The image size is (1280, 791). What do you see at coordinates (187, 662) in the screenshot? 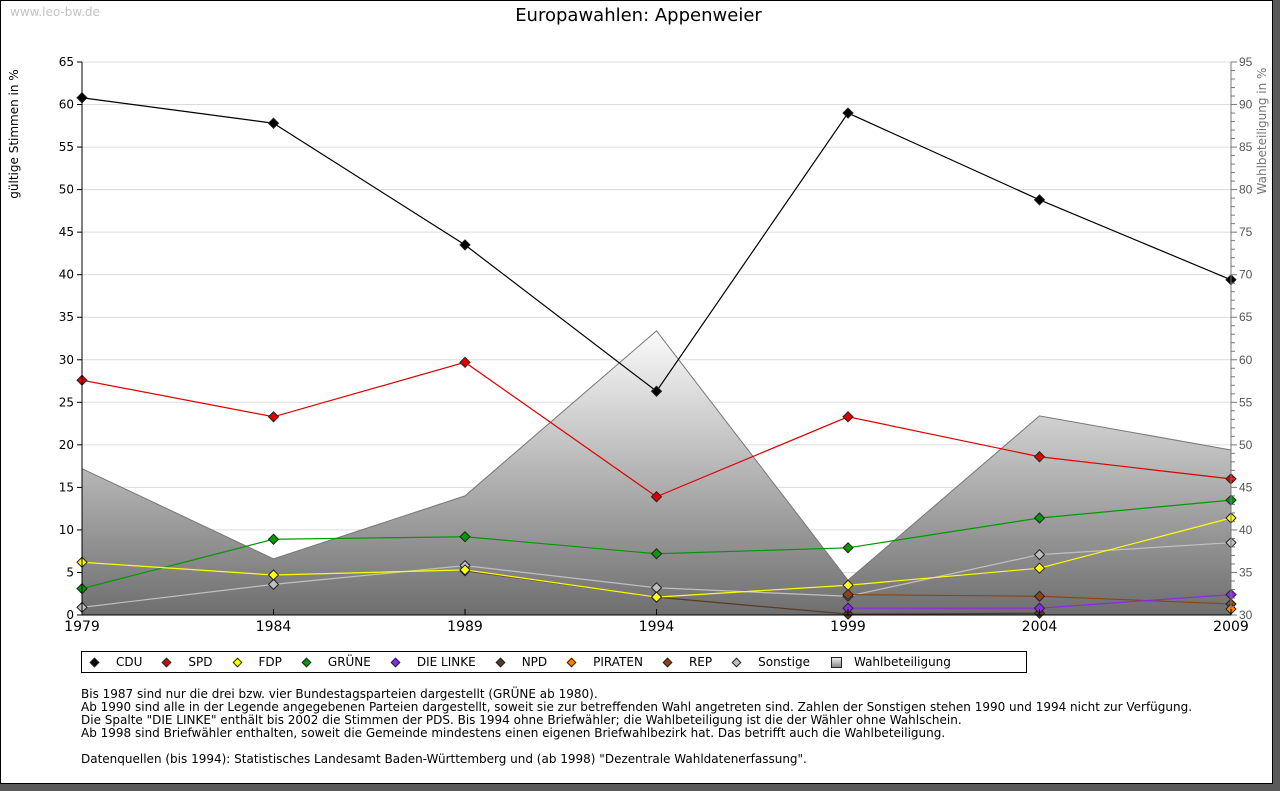
I see `legend-item: SPD` at bounding box center [187, 662].